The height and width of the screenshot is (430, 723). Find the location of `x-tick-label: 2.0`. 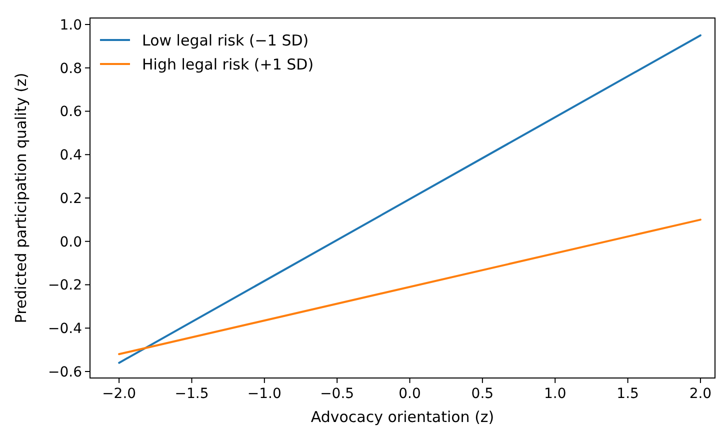

x-tick-label: 2.0 is located at coordinates (700, 394).